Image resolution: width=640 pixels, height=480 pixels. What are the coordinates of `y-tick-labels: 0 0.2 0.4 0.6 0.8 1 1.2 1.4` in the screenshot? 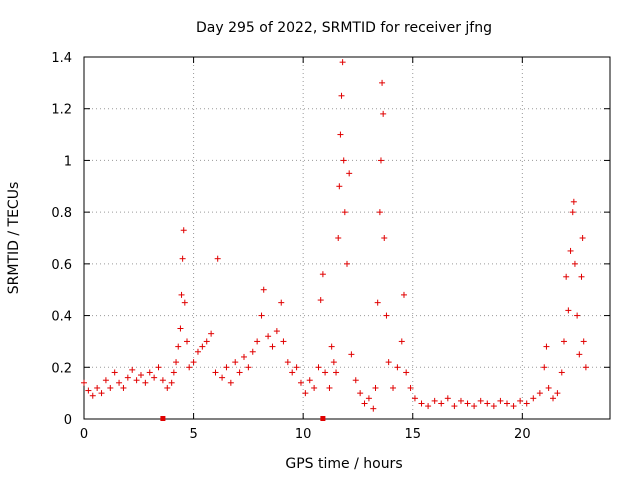 It's located at (61, 239).